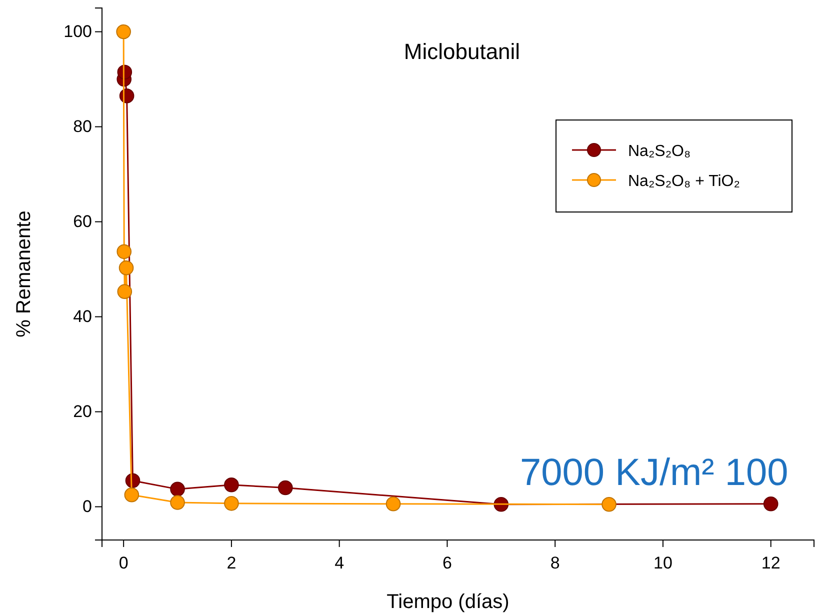  I want to click on legend-label: Na₂S₂O₈, so click(659, 151).